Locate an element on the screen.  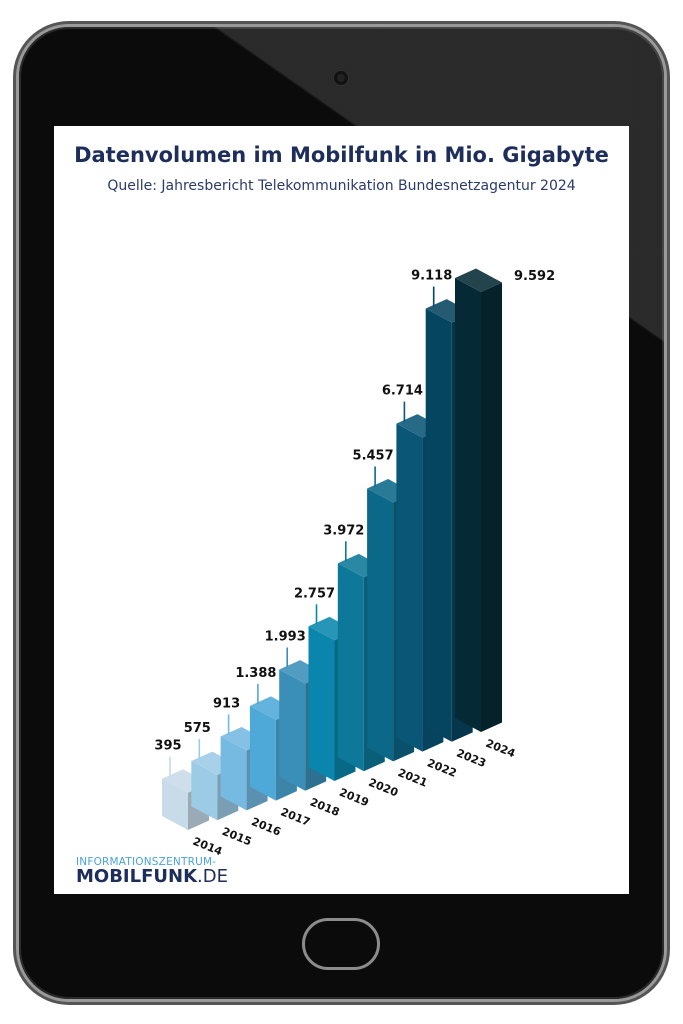
bar-2024 is located at coordinates (478, 500).